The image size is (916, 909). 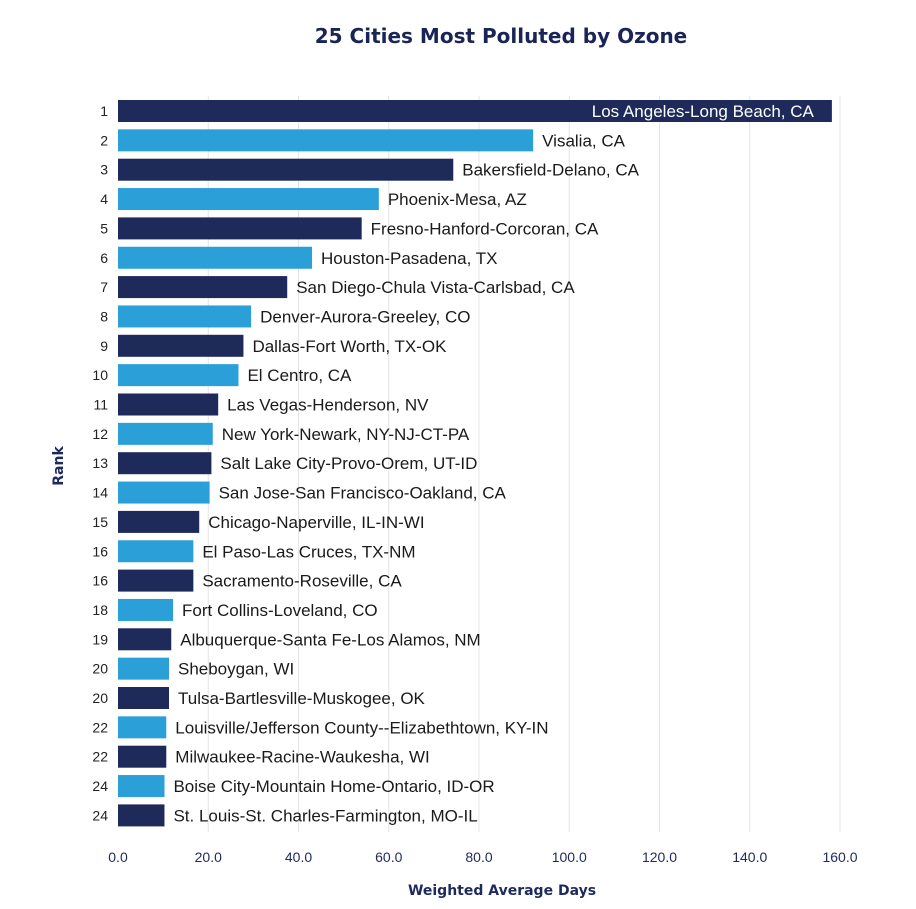 I want to click on rank-label: 13, so click(x=100, y=463).